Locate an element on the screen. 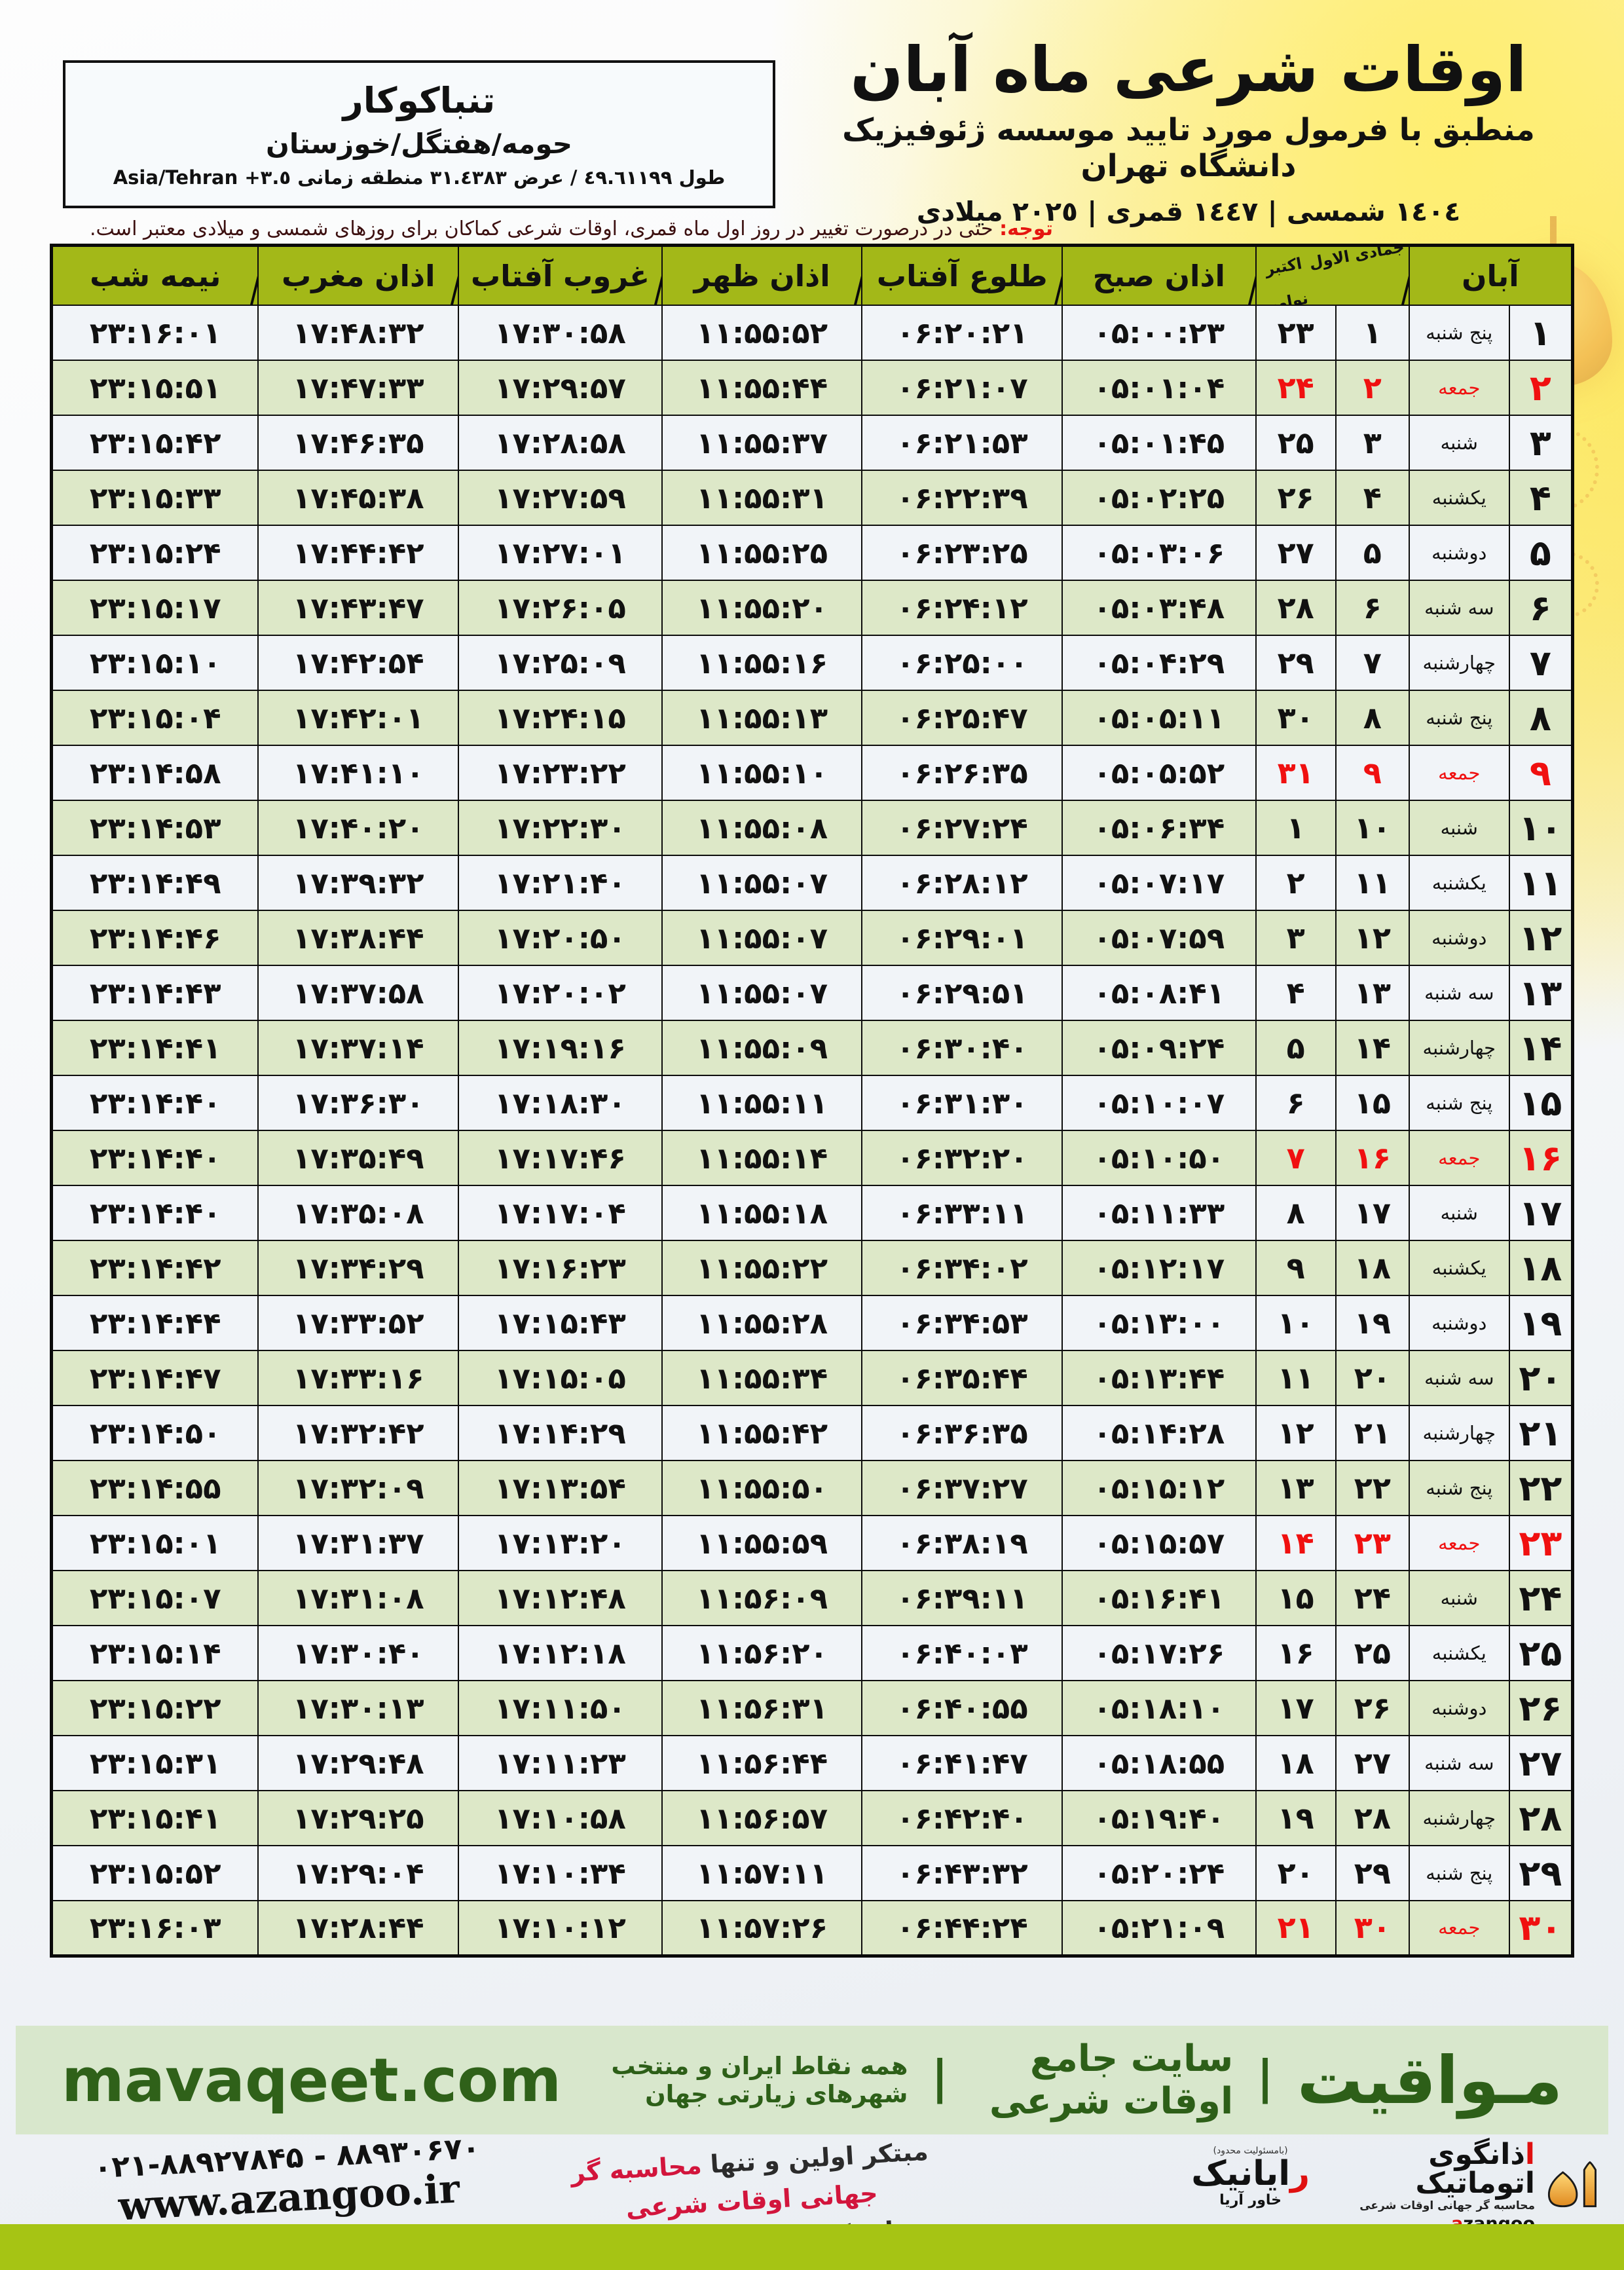 This screenshot has height=2270, width=1624. weekday-cell: شنبه is located at coordinates (1459, 828).